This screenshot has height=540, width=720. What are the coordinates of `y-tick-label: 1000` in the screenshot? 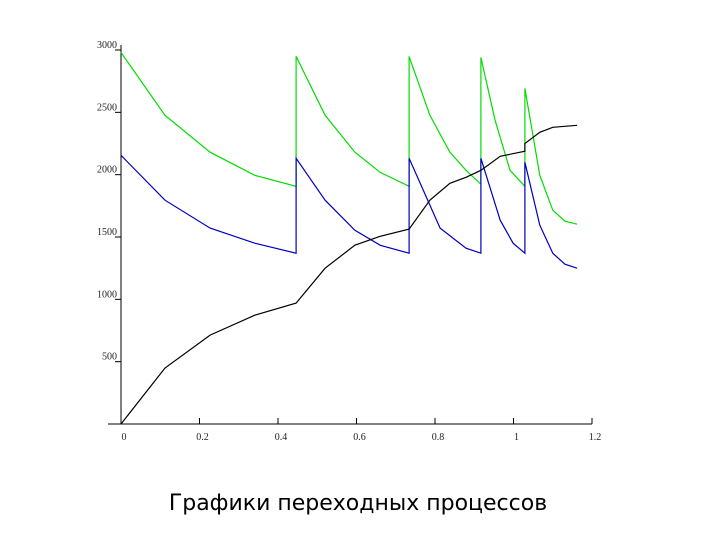 It's located at (107, 294).